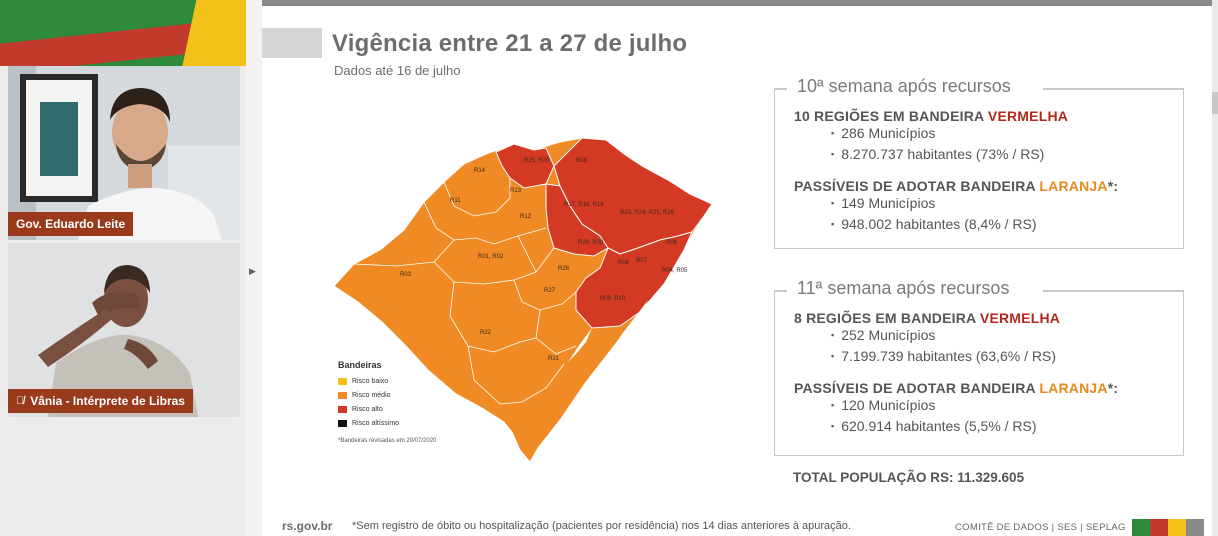 The image size is (1218, 536). Describe the element at coordinates (983, 336) in the screenshot. I see `stat-bullet: 252 Municípios` at that location.